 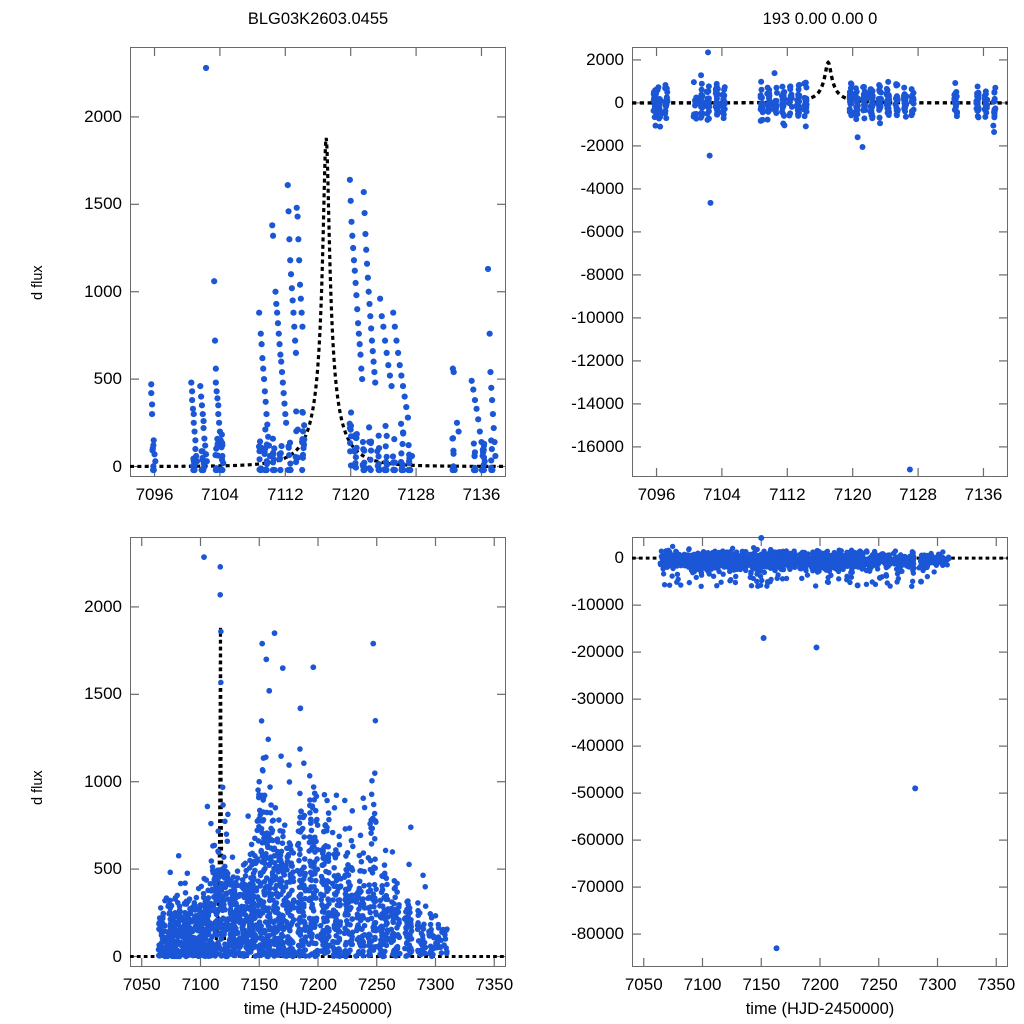 I want to click on y-tick-label: -40000, so click(x=597, y=746).